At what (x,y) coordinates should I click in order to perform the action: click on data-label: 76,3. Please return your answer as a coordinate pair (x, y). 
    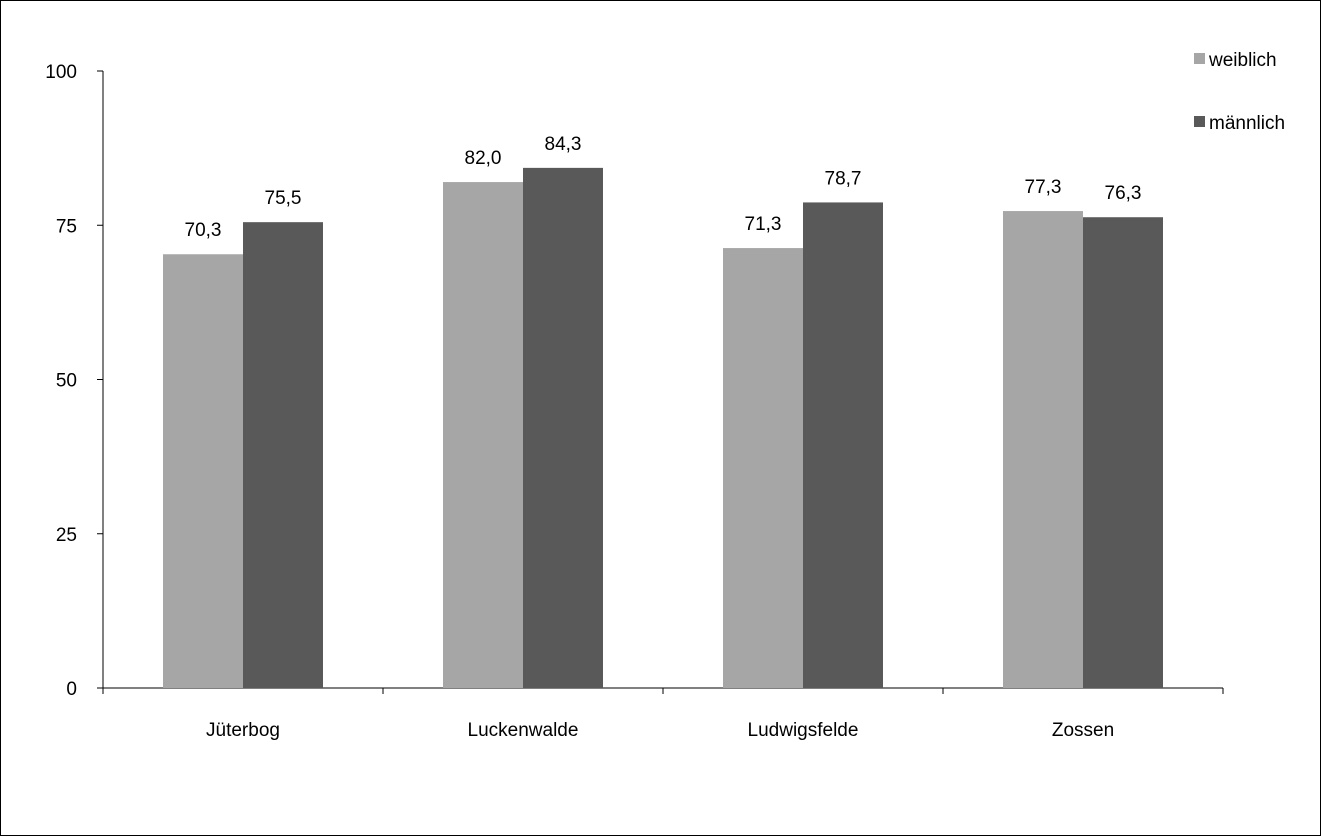
    Looking at the image, I should click on (1123, 193).